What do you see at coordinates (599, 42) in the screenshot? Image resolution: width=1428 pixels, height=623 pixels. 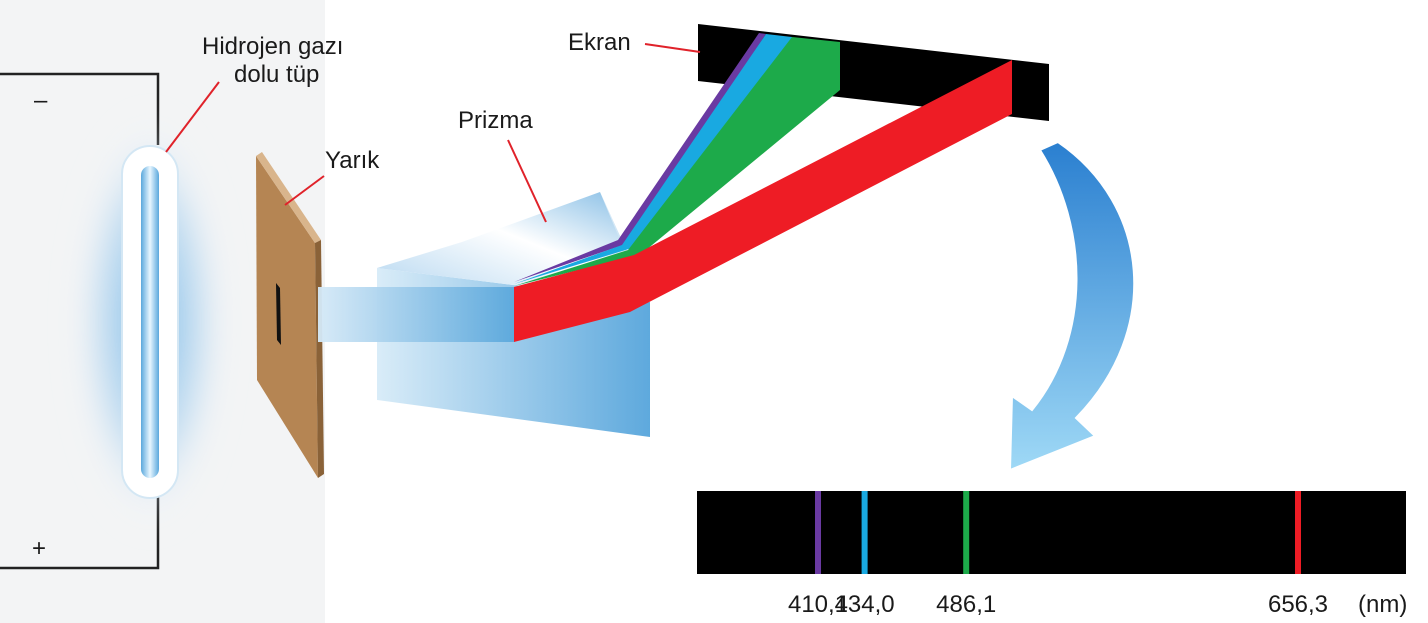 I see `screen-label: Ekran` at bounding box center [599, 42].